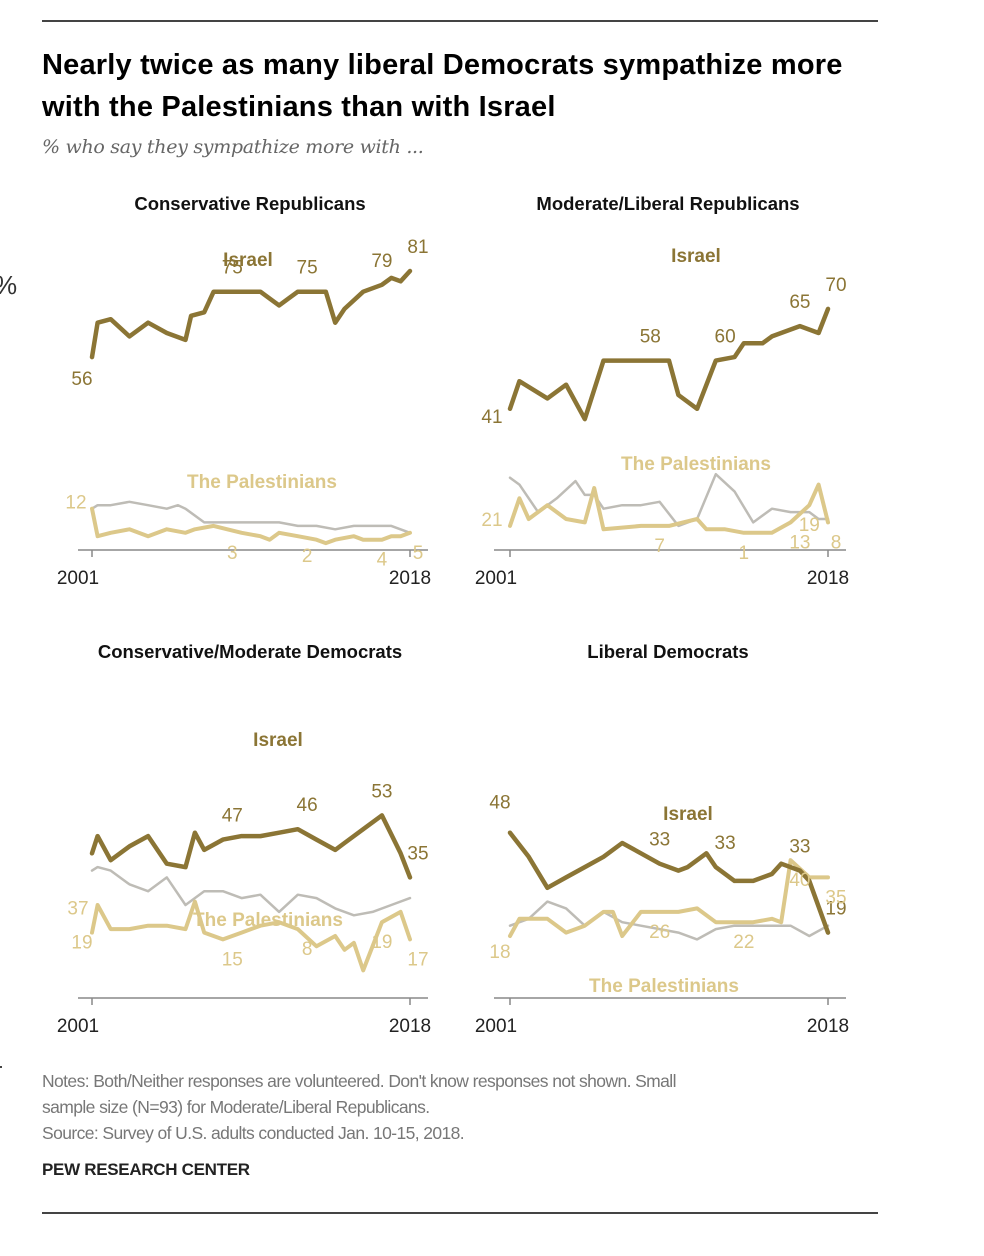  I want to click on data-label: 56, so click(81, 379).